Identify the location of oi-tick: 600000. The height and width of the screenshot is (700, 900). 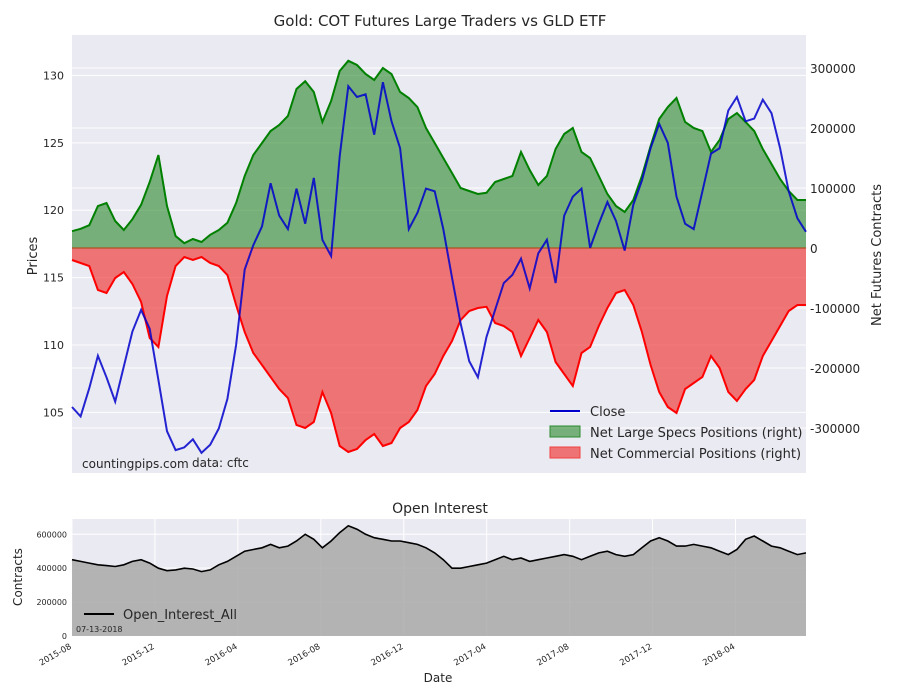
(51, 534).